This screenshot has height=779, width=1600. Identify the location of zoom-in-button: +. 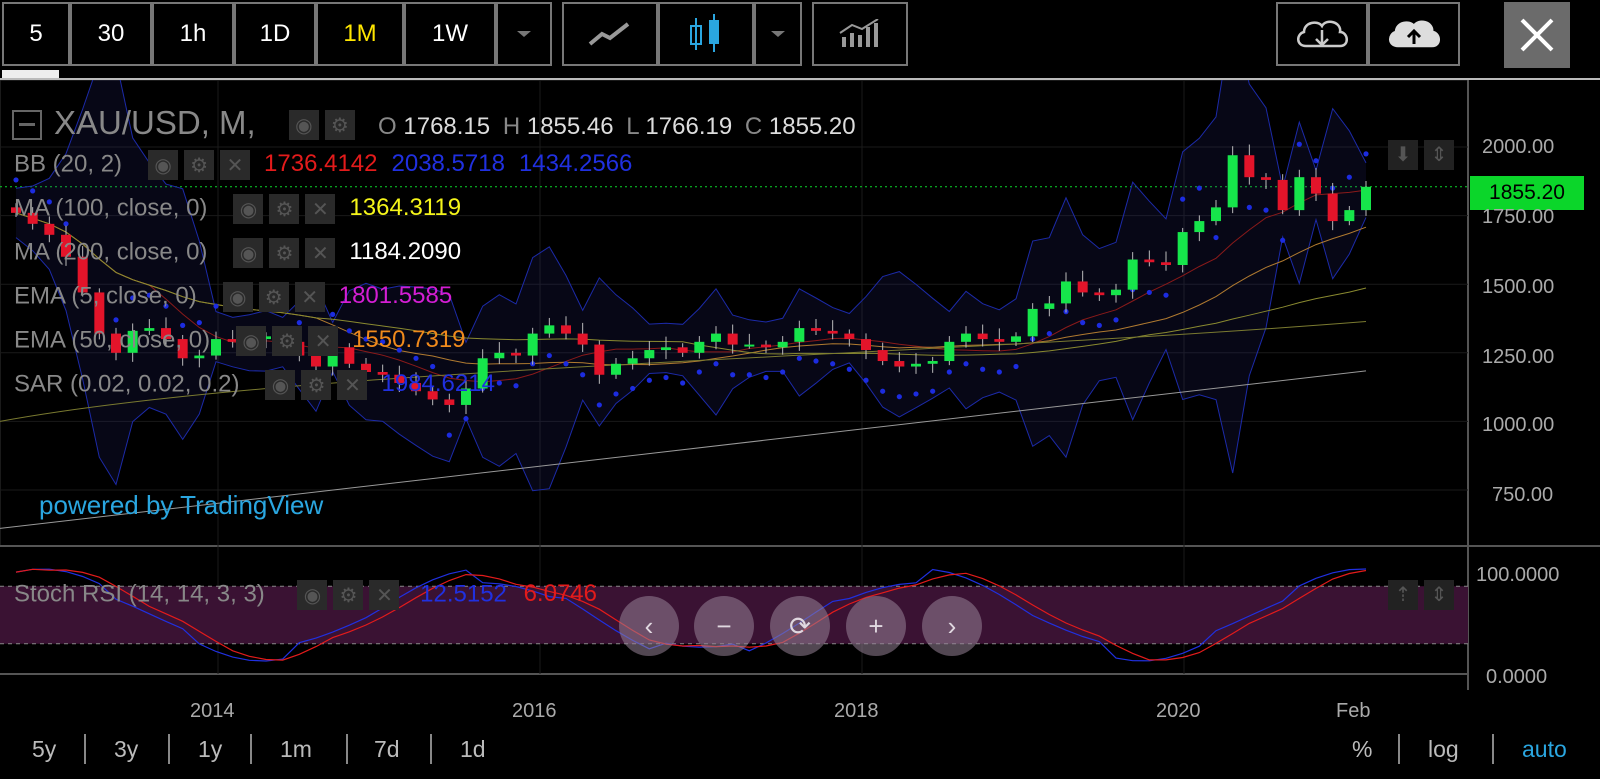
(876, 626).